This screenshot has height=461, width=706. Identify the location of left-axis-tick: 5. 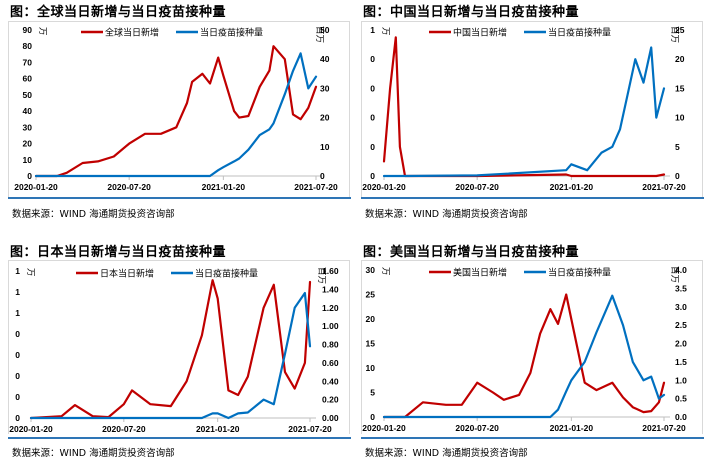
(372, 393).